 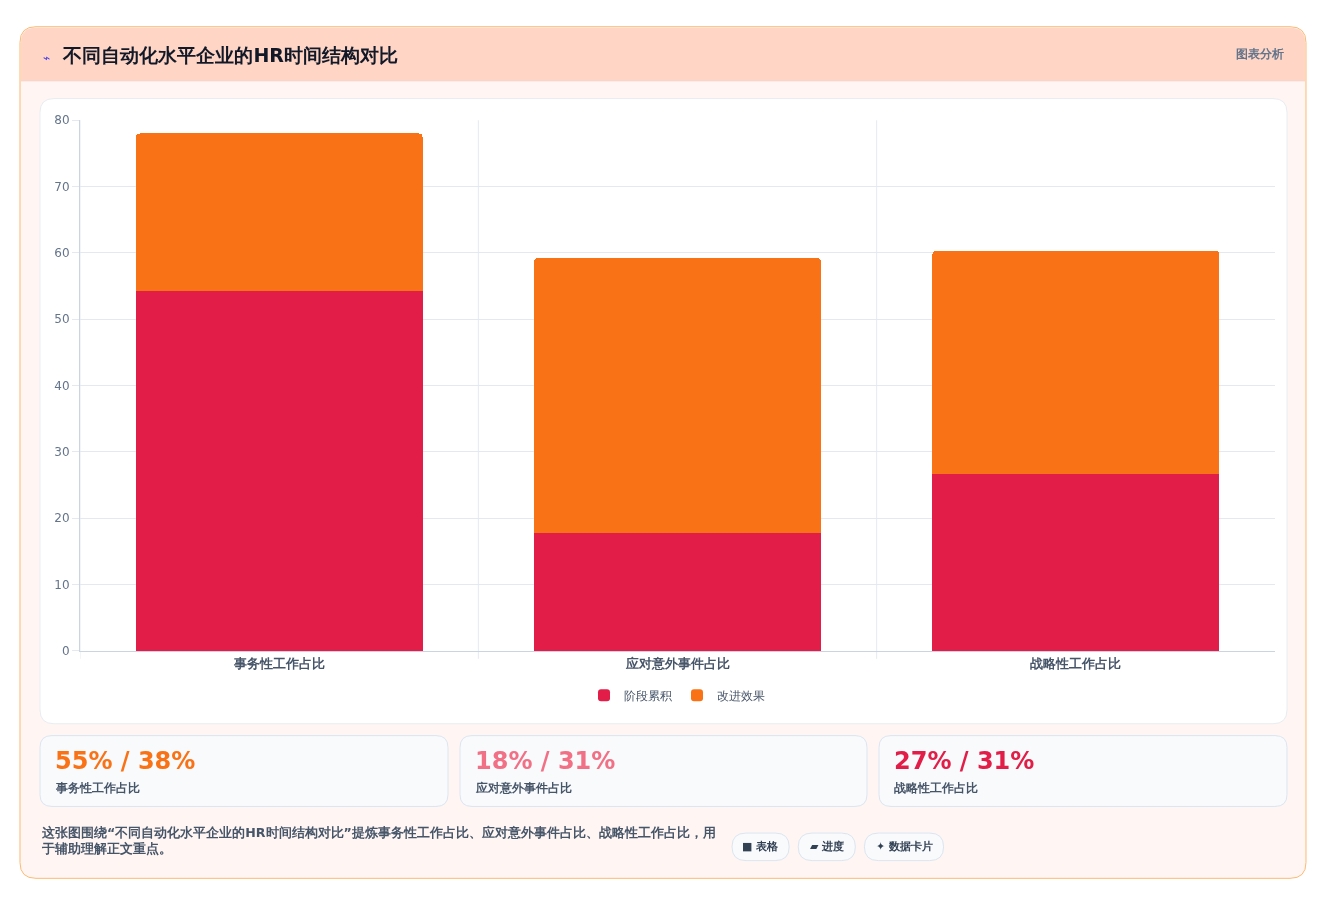 I want to click on text: 27% / 31%, so click(x=964, y=761).